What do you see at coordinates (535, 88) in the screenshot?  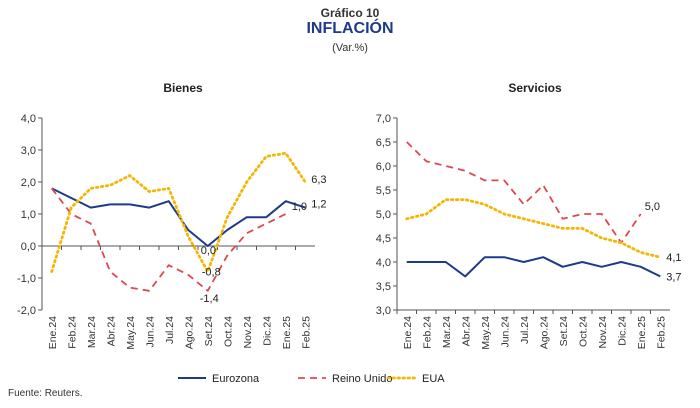 I see `panel-title: Servicios` at bounding box center [535, 88].